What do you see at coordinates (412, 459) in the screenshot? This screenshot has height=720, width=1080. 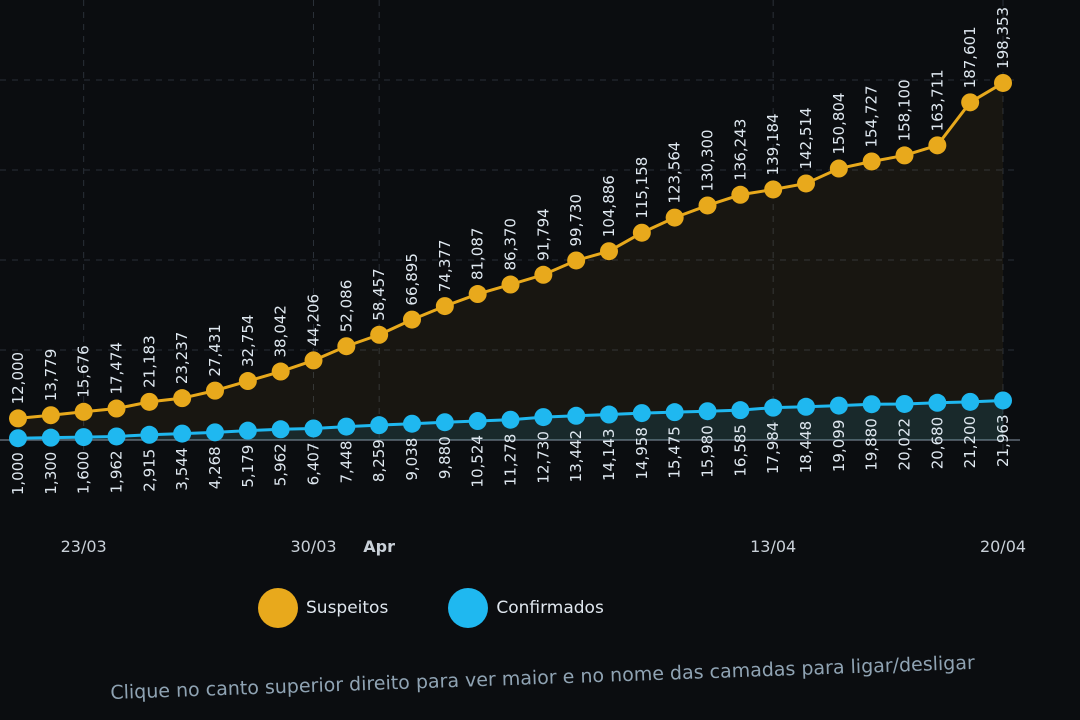 I see `data-label: 9,038` at bounding box center [412, 459].